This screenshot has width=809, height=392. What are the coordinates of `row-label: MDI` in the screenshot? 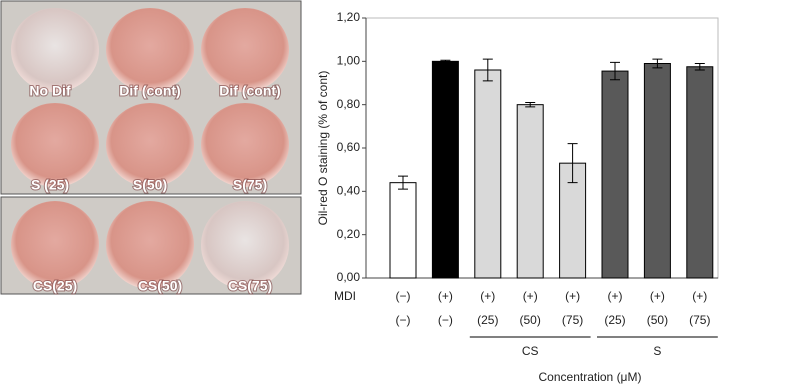 It's located at (345, 296).